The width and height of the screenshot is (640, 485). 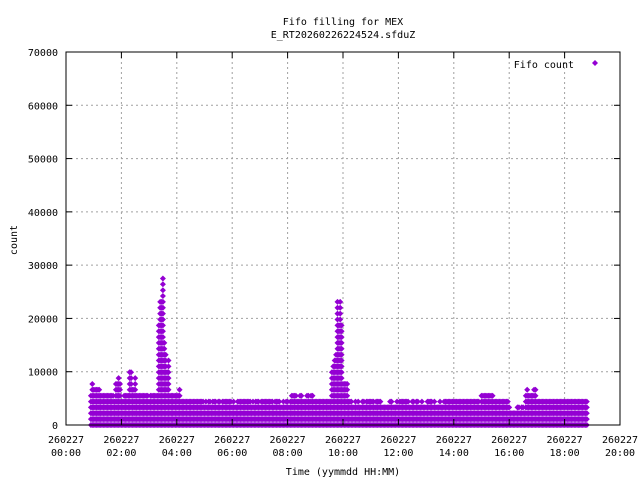 What do you see at coordinates (66, 453) in the screenshot?
I see `x-tick-label-time: 00:00` at bounding box center [66, 453].